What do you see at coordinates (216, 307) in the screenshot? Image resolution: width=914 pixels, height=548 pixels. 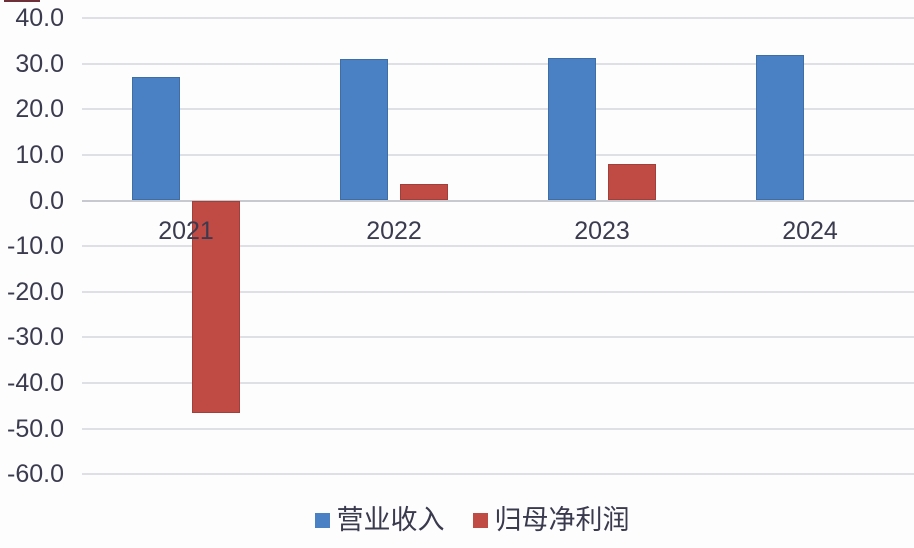 I see `bar-net-profit-2021` at bounding box center [216, 307].